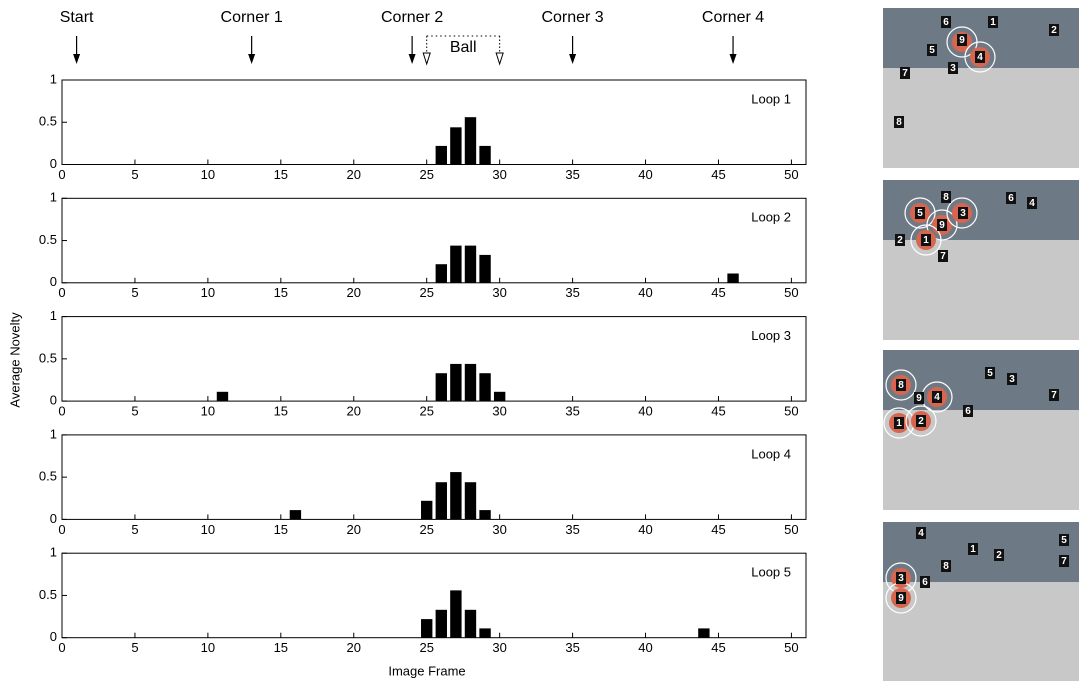 The width and height of the screenshot is (1079, 681). Describe the element at coordinates (791, 529) in the screenshot. I see `x-tick-label: 50` at that location.